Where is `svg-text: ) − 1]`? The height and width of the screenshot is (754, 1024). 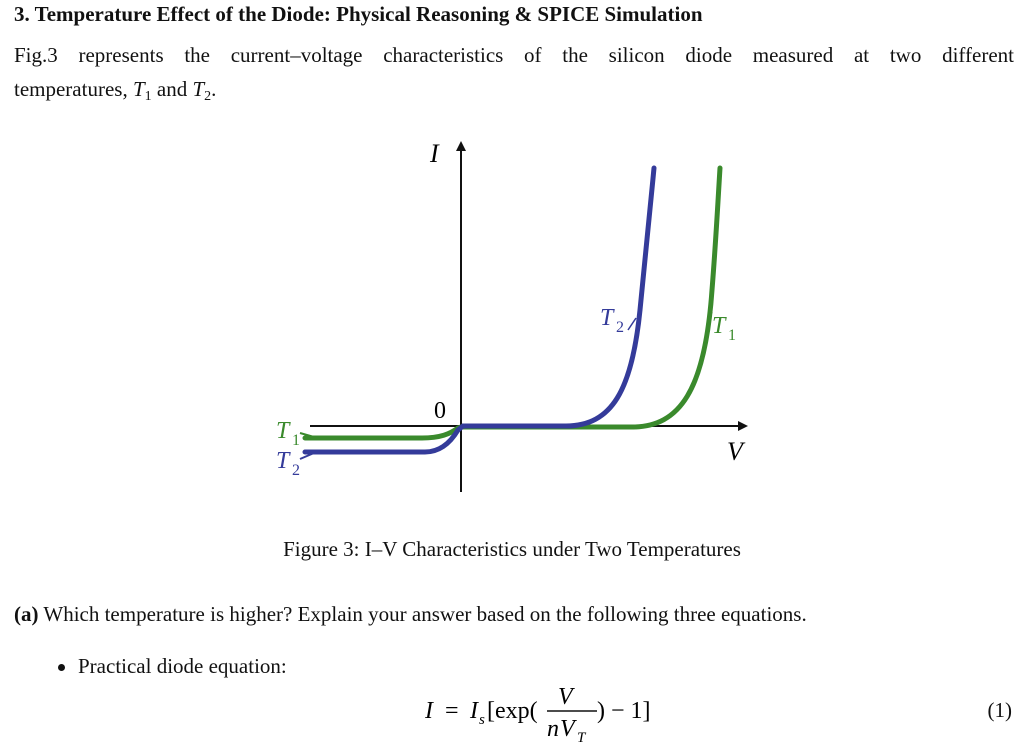
svg-text: ) − 1] is located at coordinates (624, 711).